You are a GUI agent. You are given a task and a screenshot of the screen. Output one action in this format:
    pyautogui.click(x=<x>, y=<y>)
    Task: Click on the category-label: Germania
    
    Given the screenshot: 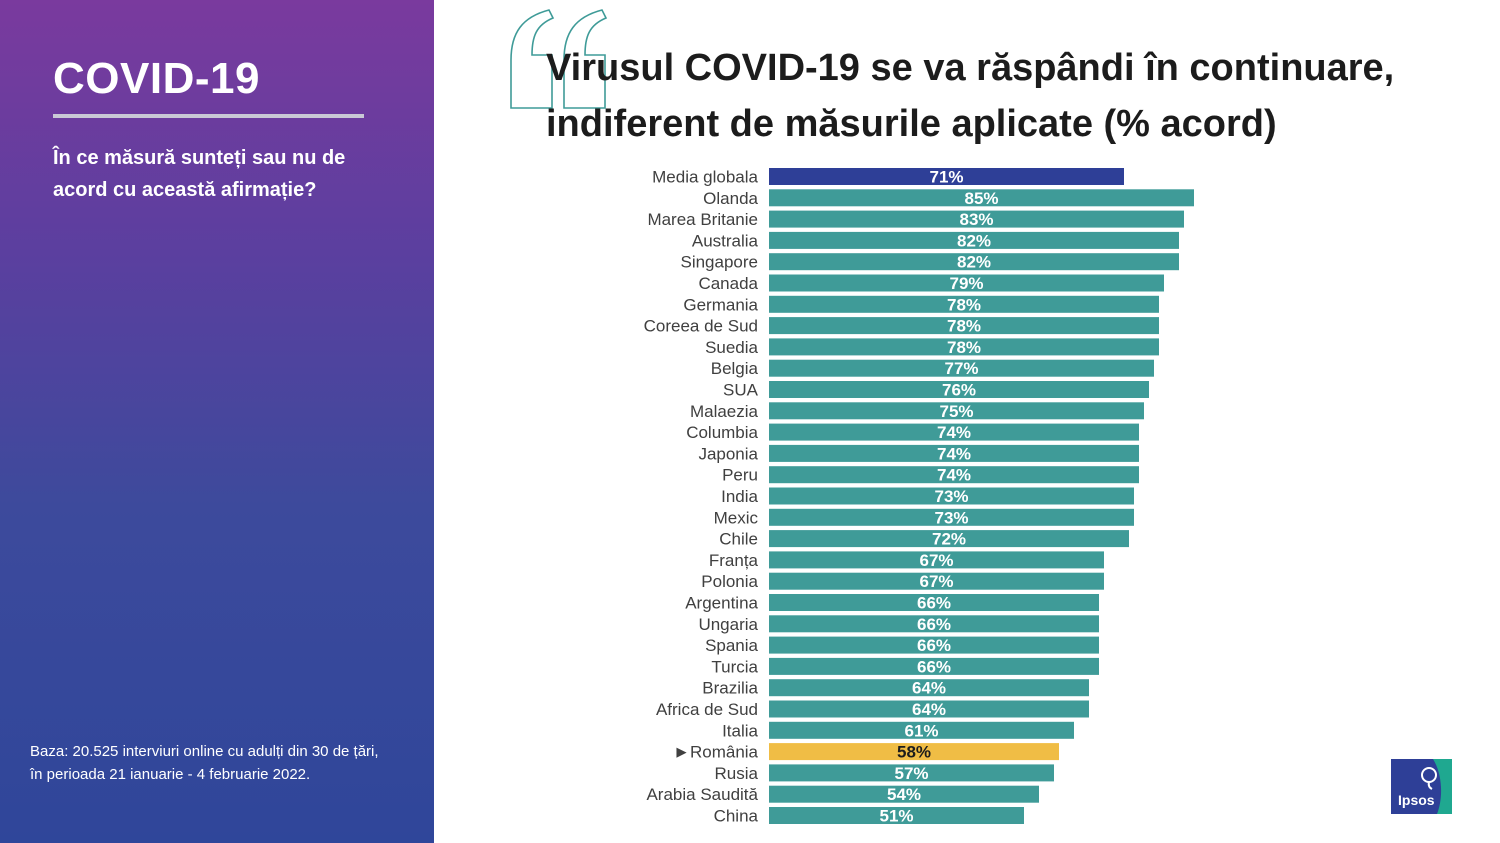 What is the action you would take?
    pyautogui.click(x=720, y=304)
    